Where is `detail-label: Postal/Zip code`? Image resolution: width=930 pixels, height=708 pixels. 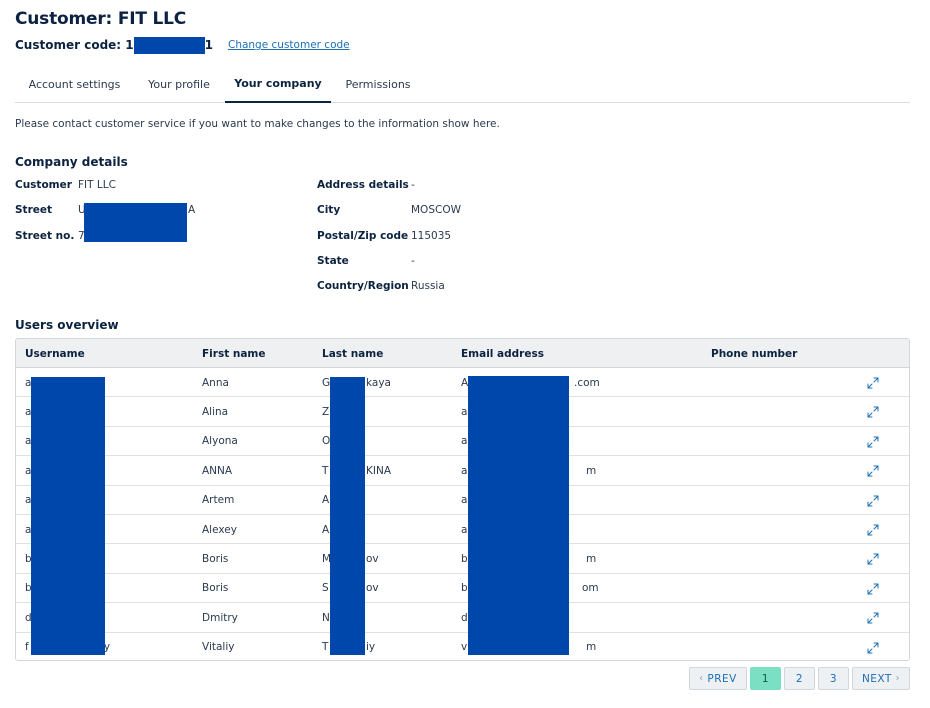
detail-label: Postal/Zip code is located at coordinates (363, 236).